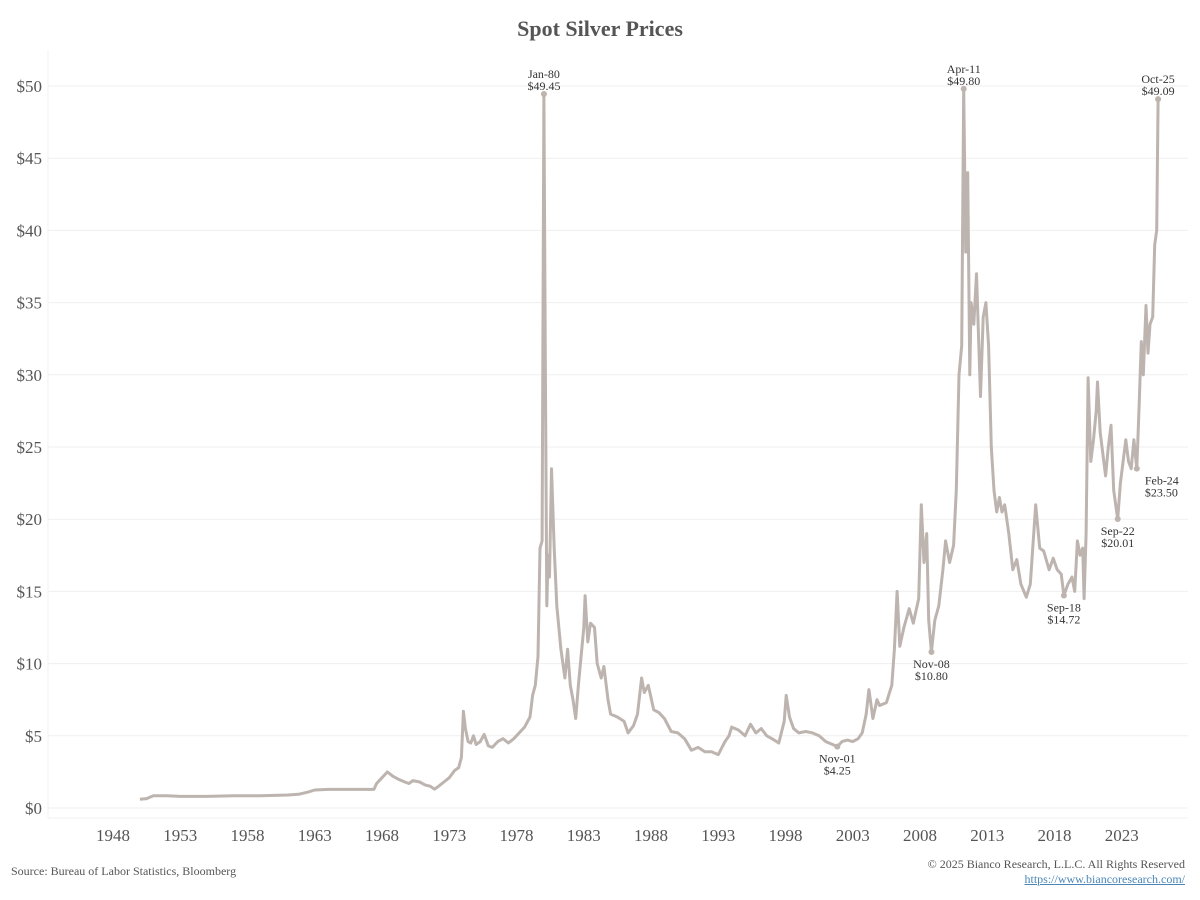  Describe the element at coordinates (837, 771) in the screenshot. I see `annotation-value: $4.25` at that location.